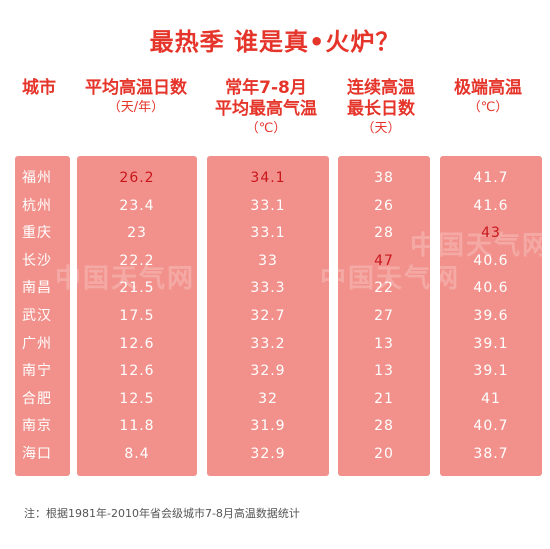  I want to click on cell-extreme-temp: 41, so click(491, 398).